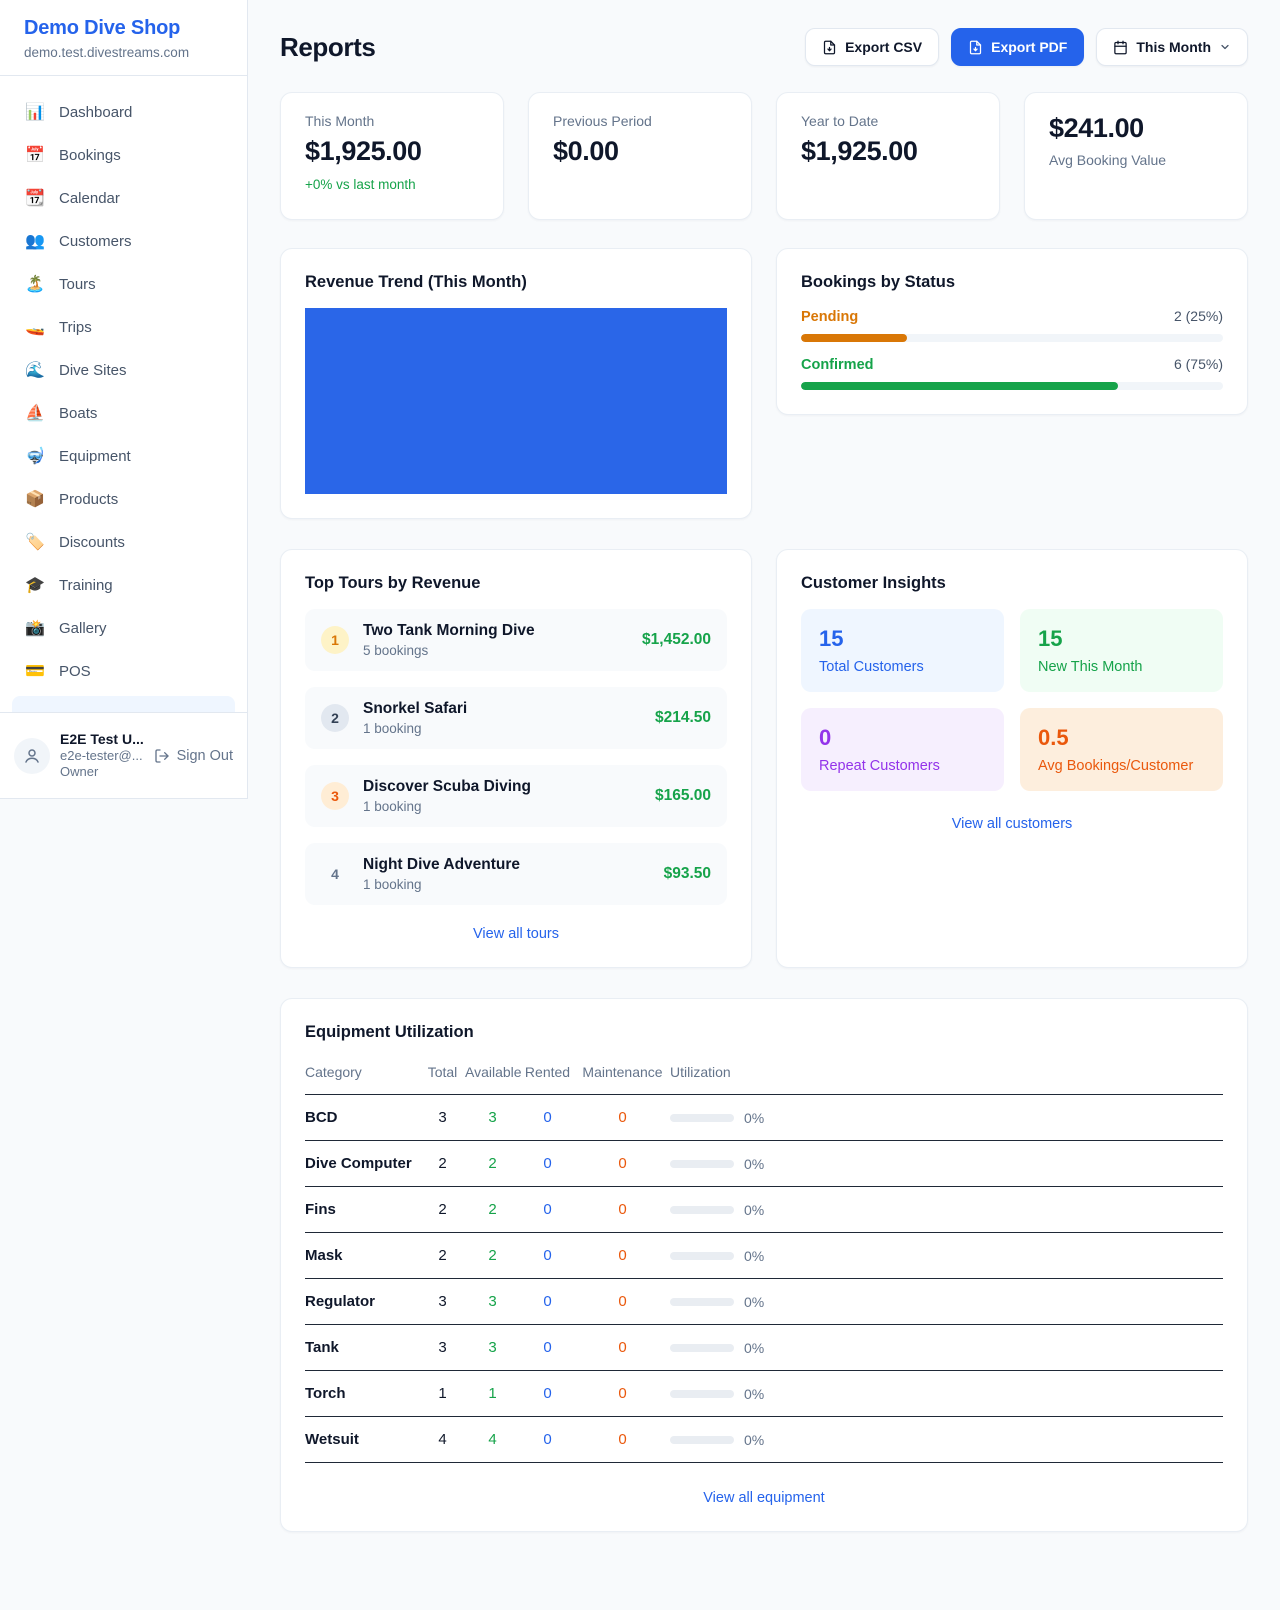 This screenshot has height=1610, width=1280. I want to click on cell-category: Regulator, so click(340, 1301).